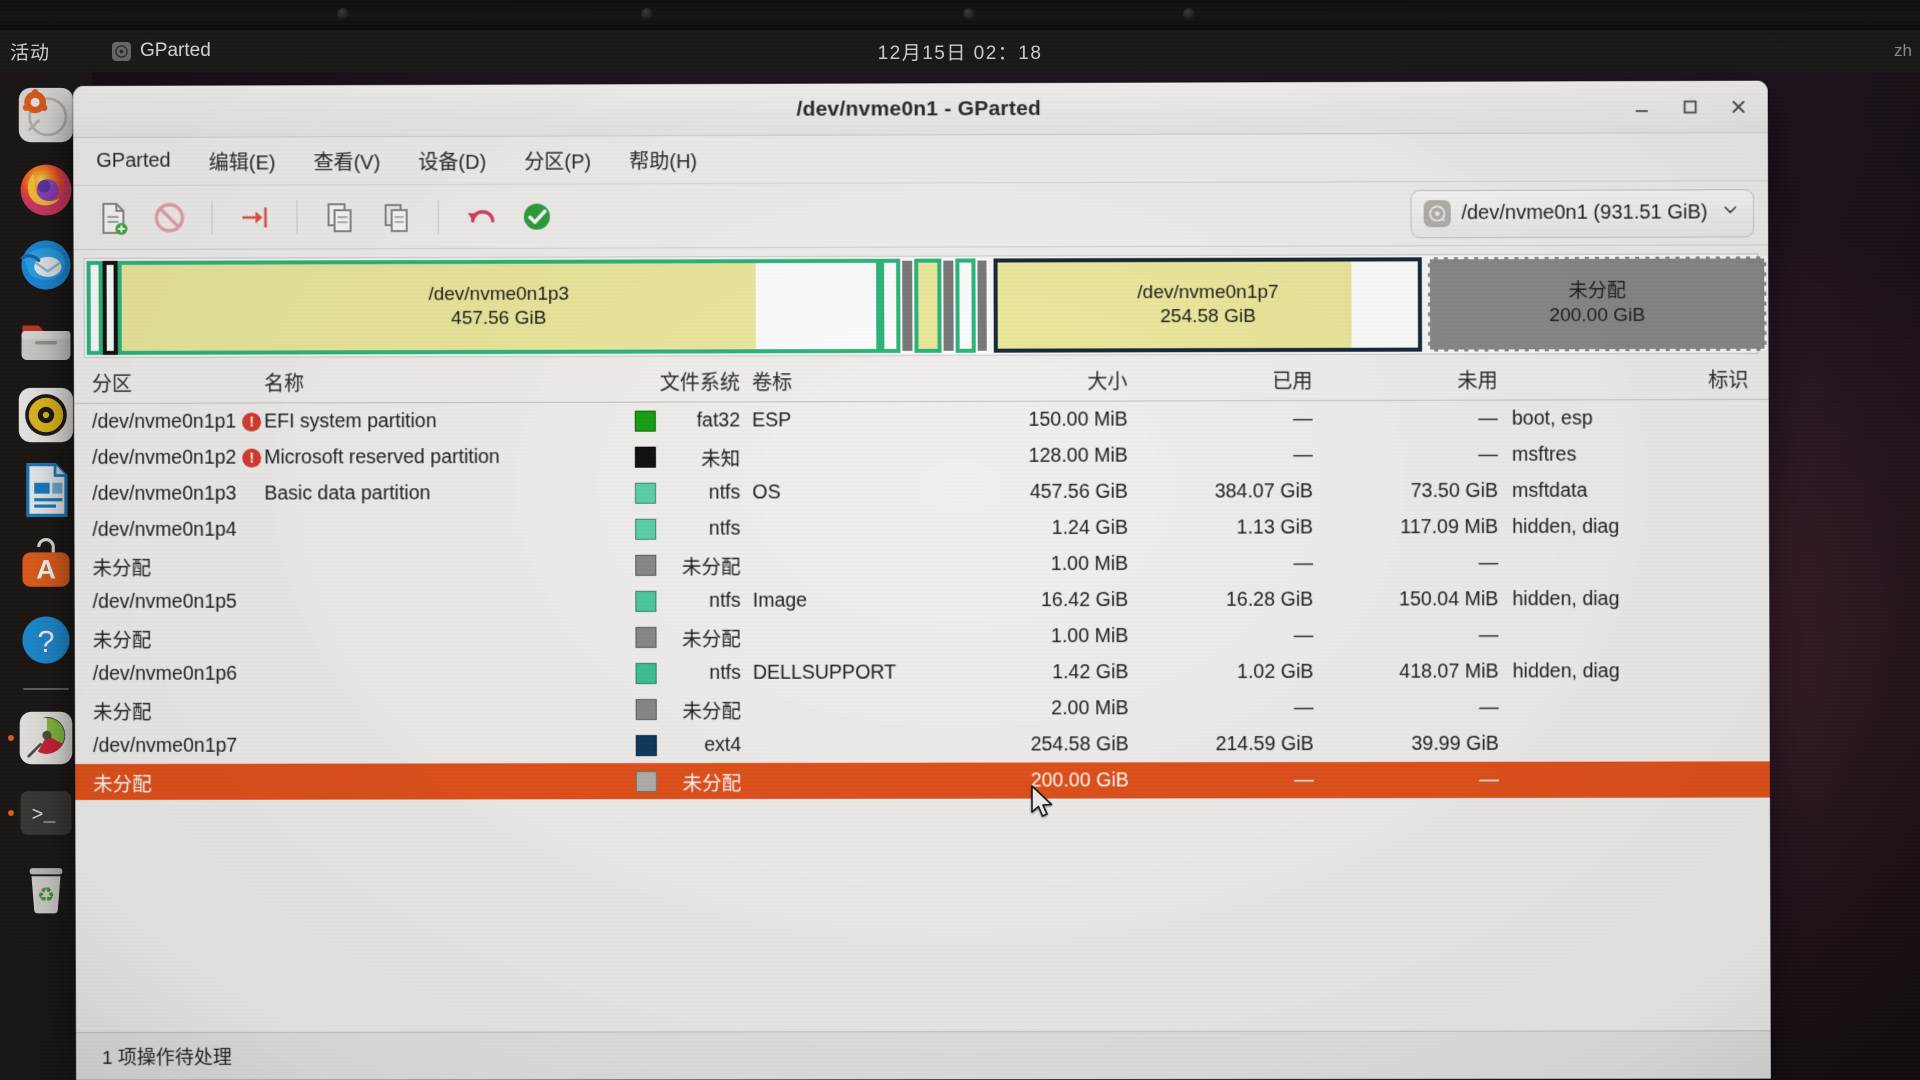 Image resolution: width=1920 pixels, height=1080 pixels. Describe the element at coordinates (1303, 635) in the screenshot. I see `cell-used: —` at that location.